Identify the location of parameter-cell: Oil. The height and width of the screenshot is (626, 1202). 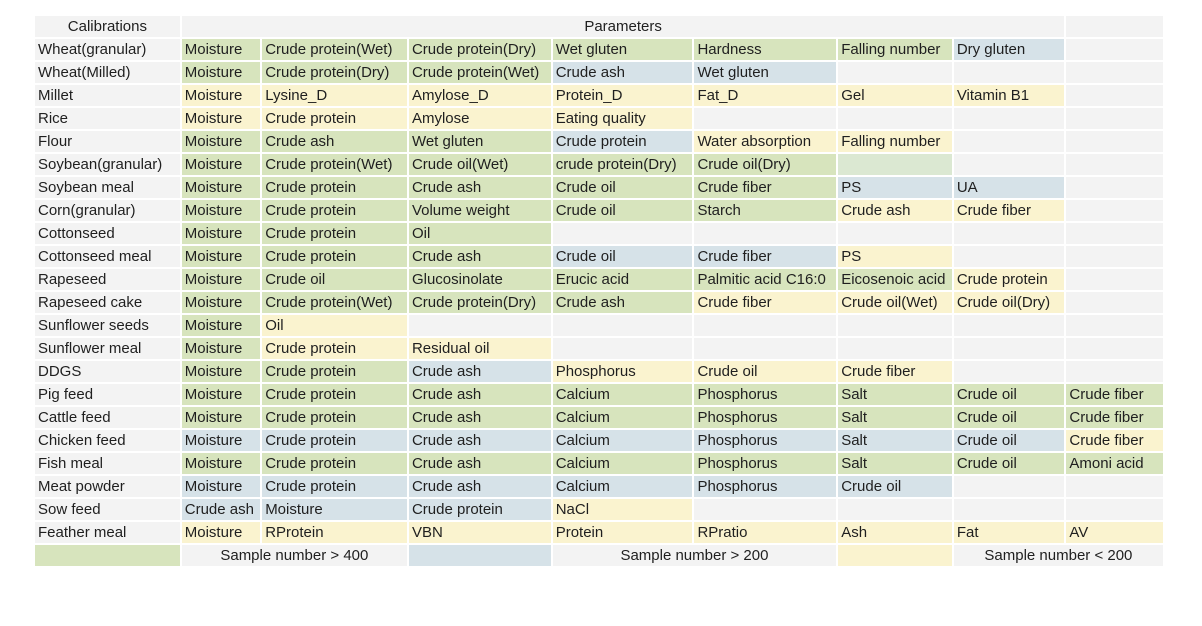
(334, 325).